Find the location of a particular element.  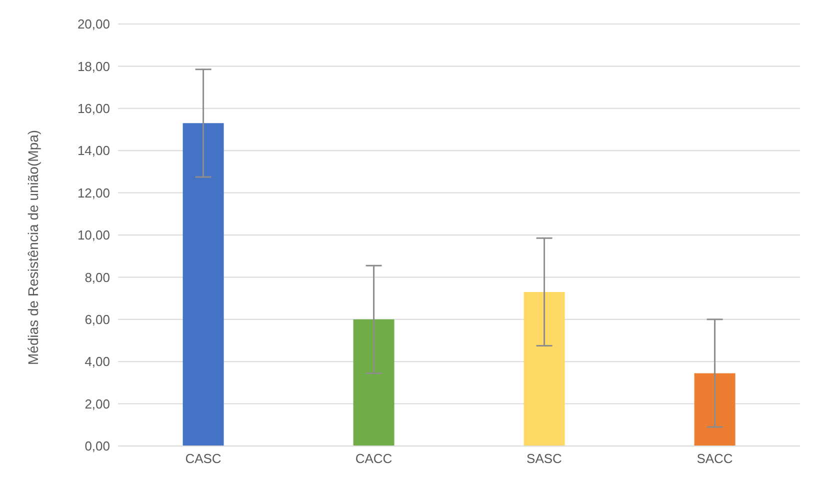

x-tick-label: CACC is located at coordinates (373, 458).